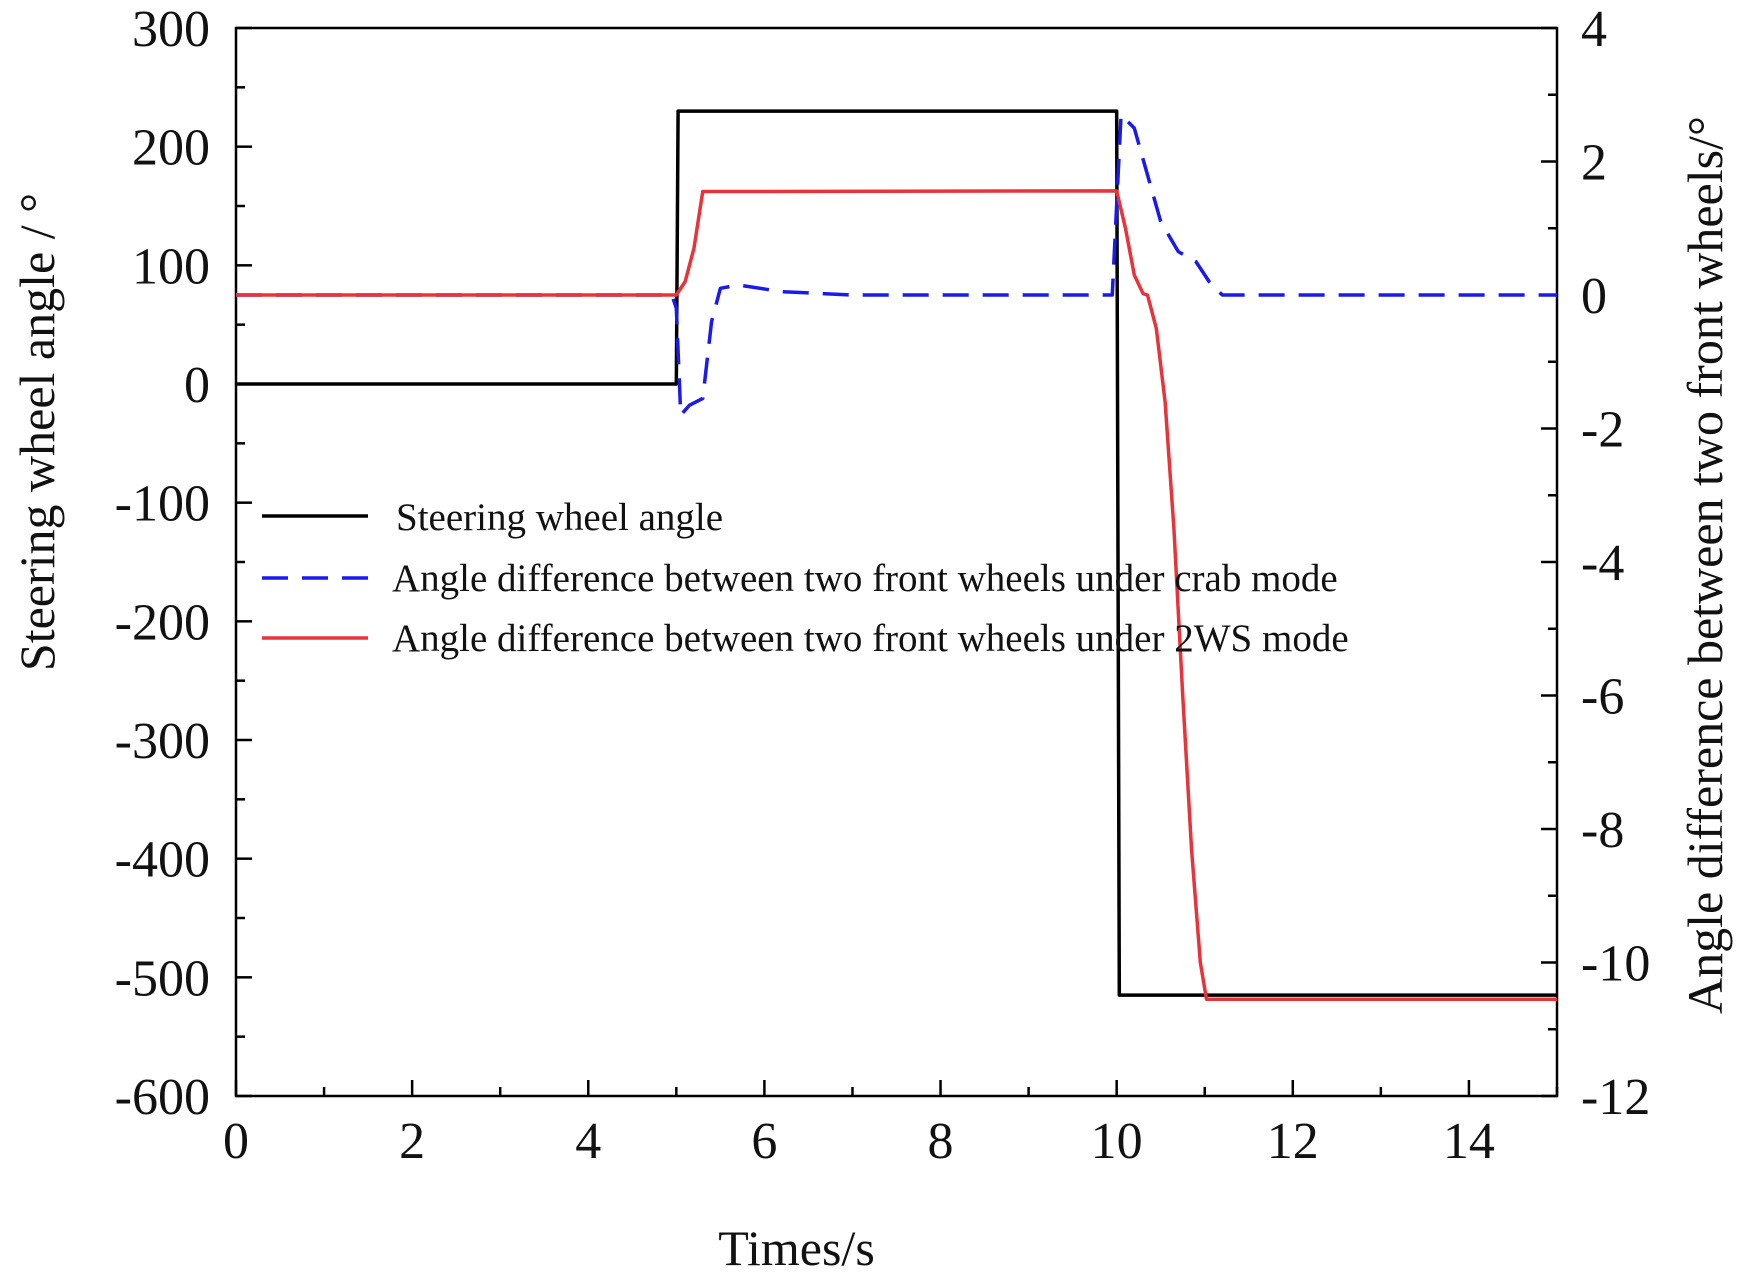 The image size is (1749, 1277). Describe the element at coordinates (162, 1097) in the screenshot. I see `y-left-tick-label: -600` at that location.